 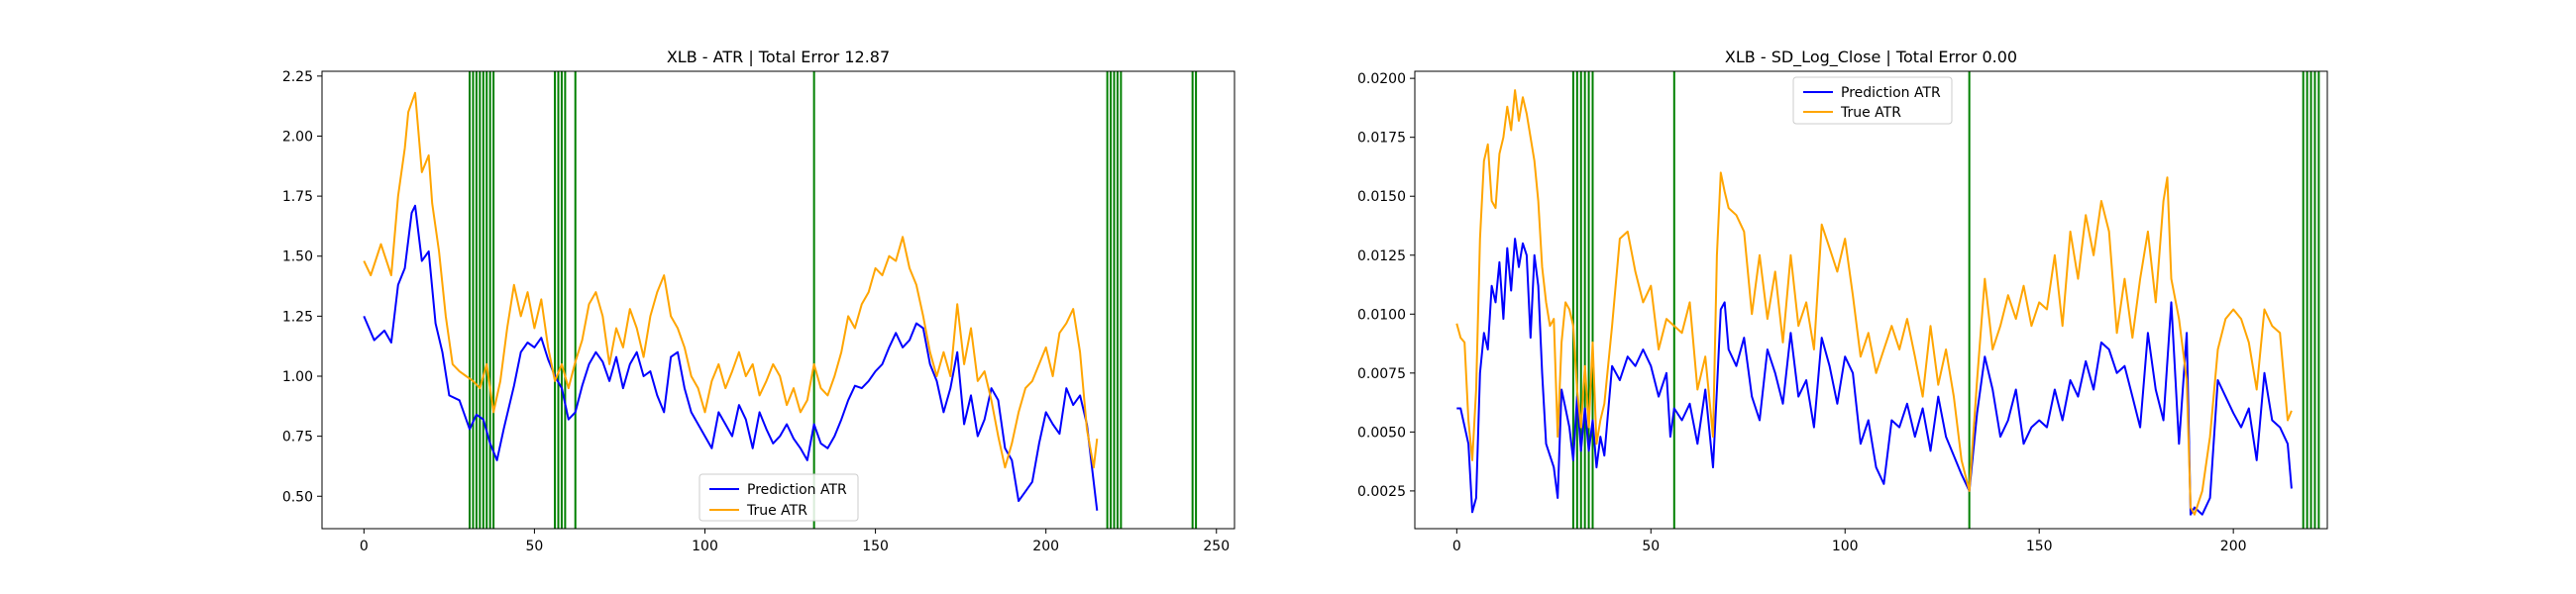 I want to click on y-tick-label: 0.0150, so click(x=1381, y=197).